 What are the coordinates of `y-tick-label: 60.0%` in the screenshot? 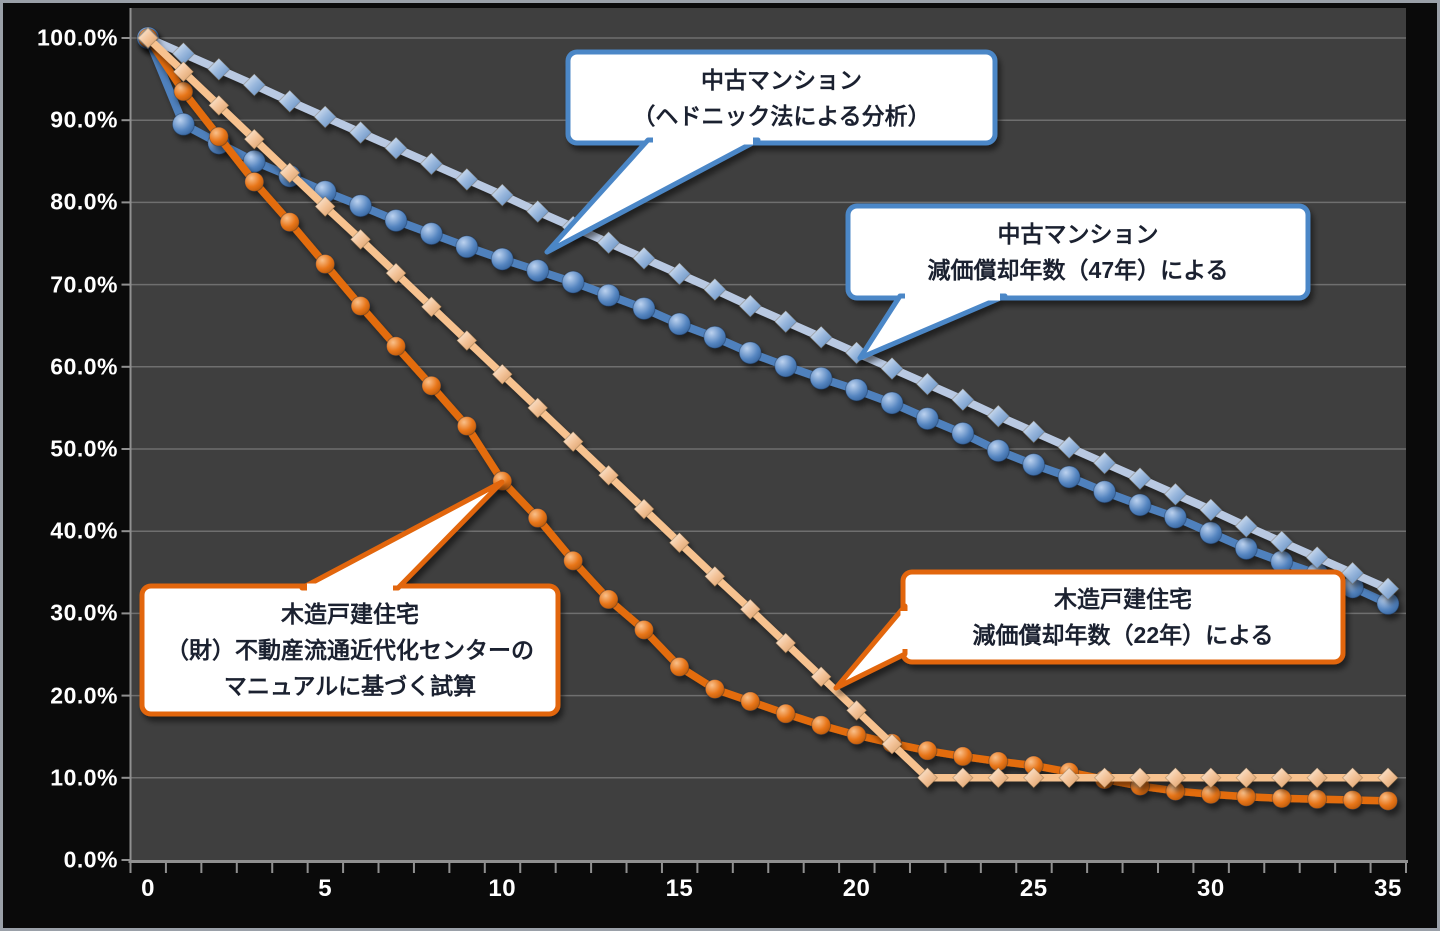 It's located at (84, 366).